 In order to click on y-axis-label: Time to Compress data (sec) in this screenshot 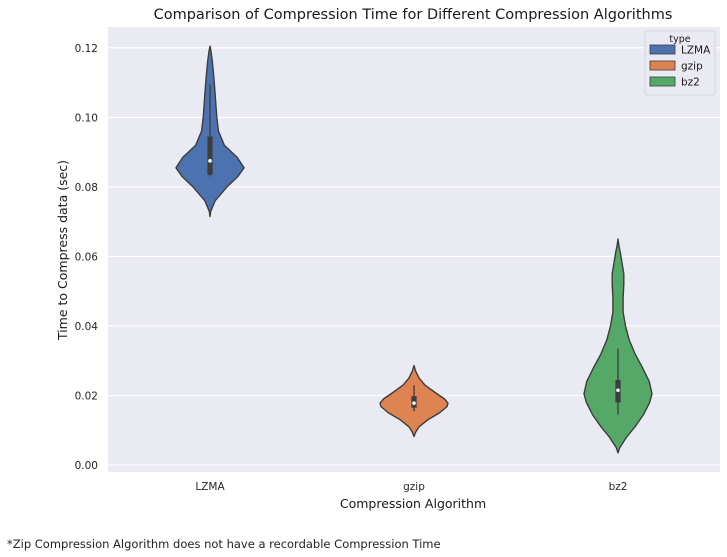, I will do `click(62, 250)`.